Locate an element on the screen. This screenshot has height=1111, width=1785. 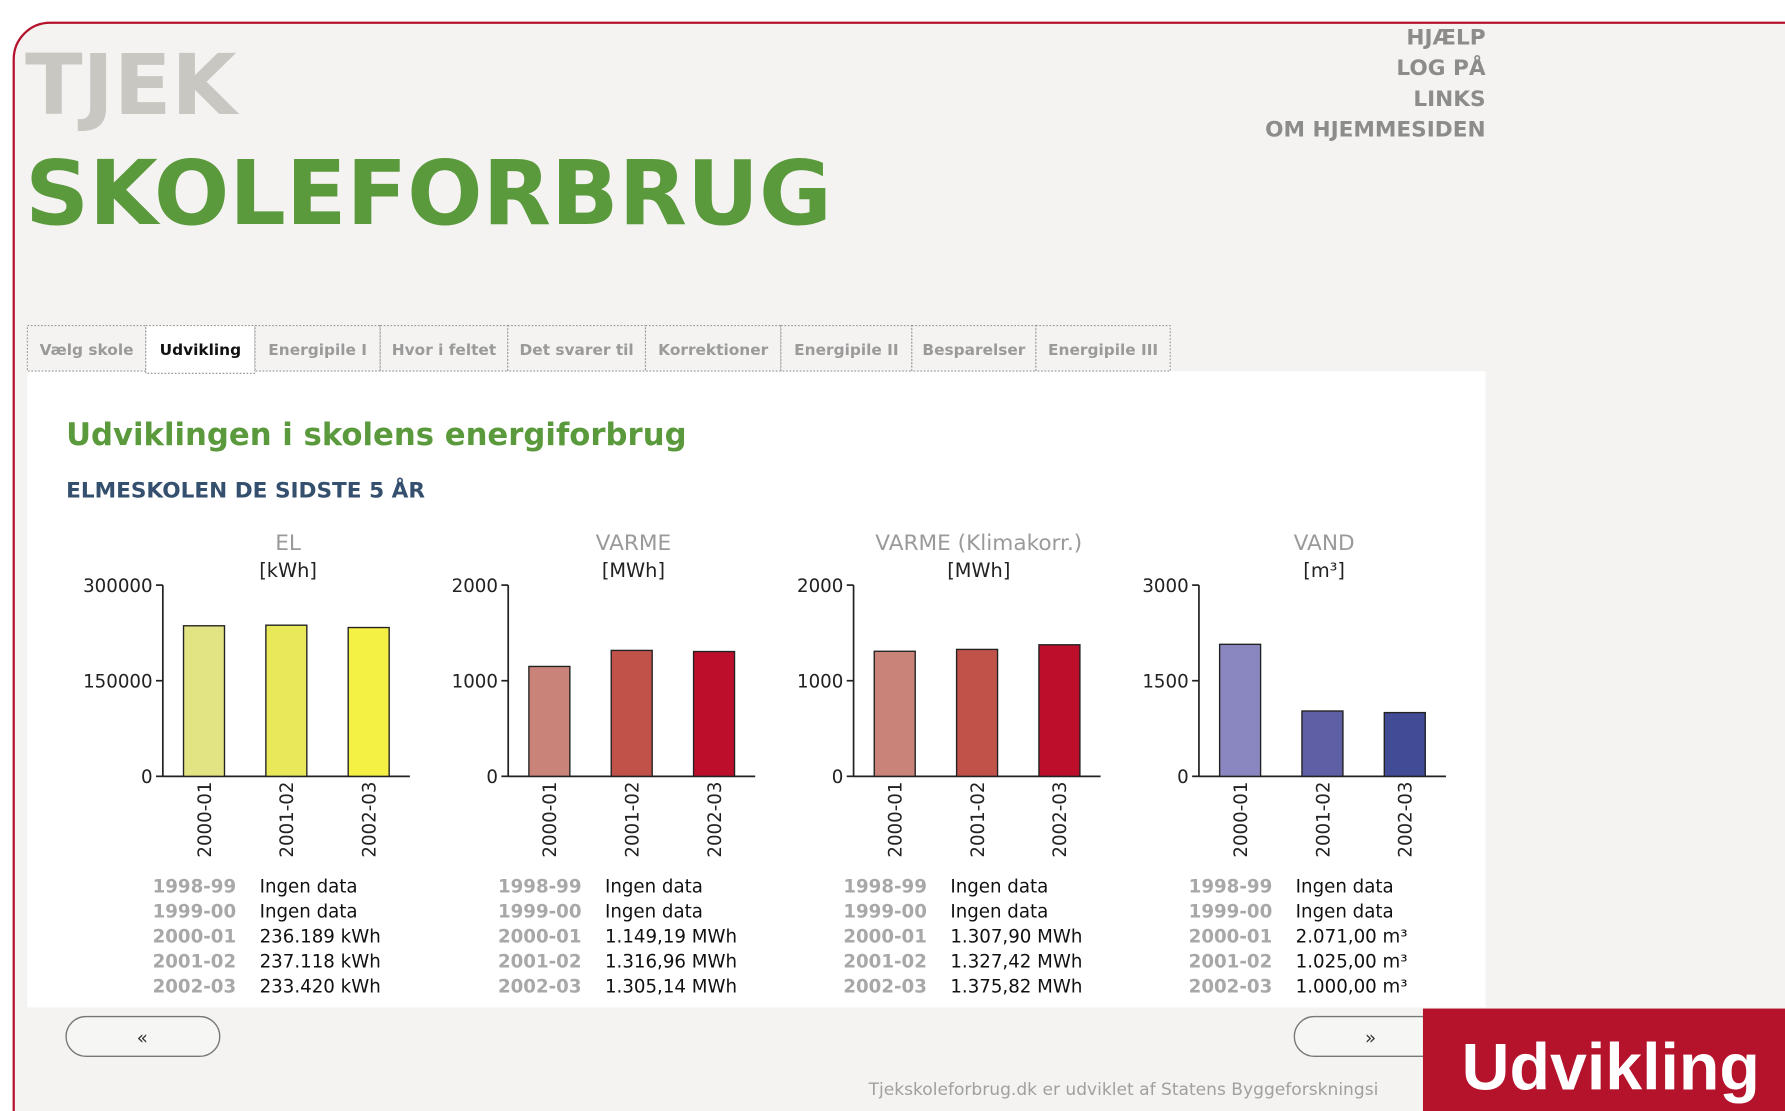
button-label: « is located at coordinates (142, 1038).